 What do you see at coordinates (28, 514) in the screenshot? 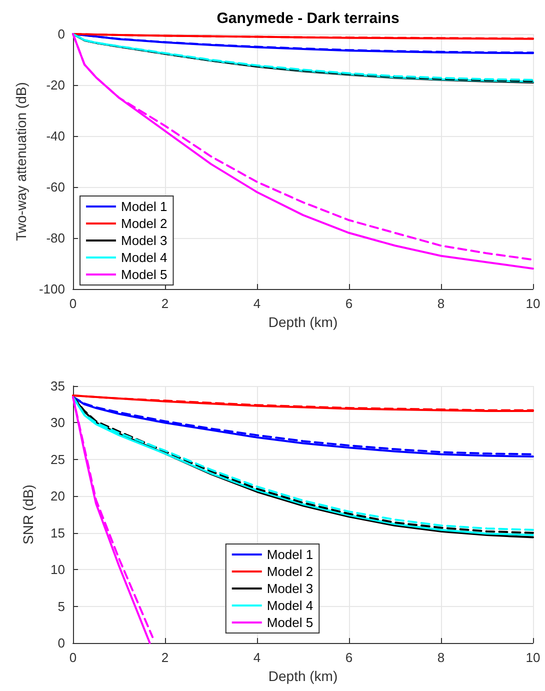
I see `y-axis-title: SNR (dB)` at bounding box center [28, 514].